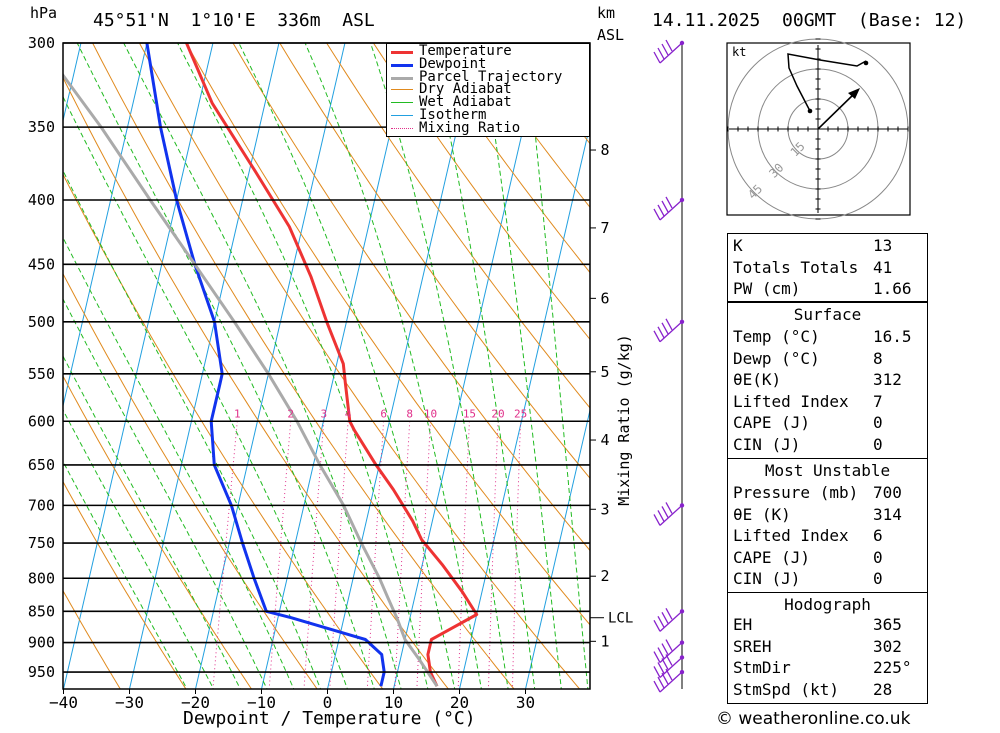  I want to click on mixing-ratio-label: 2, so click(290, 413).